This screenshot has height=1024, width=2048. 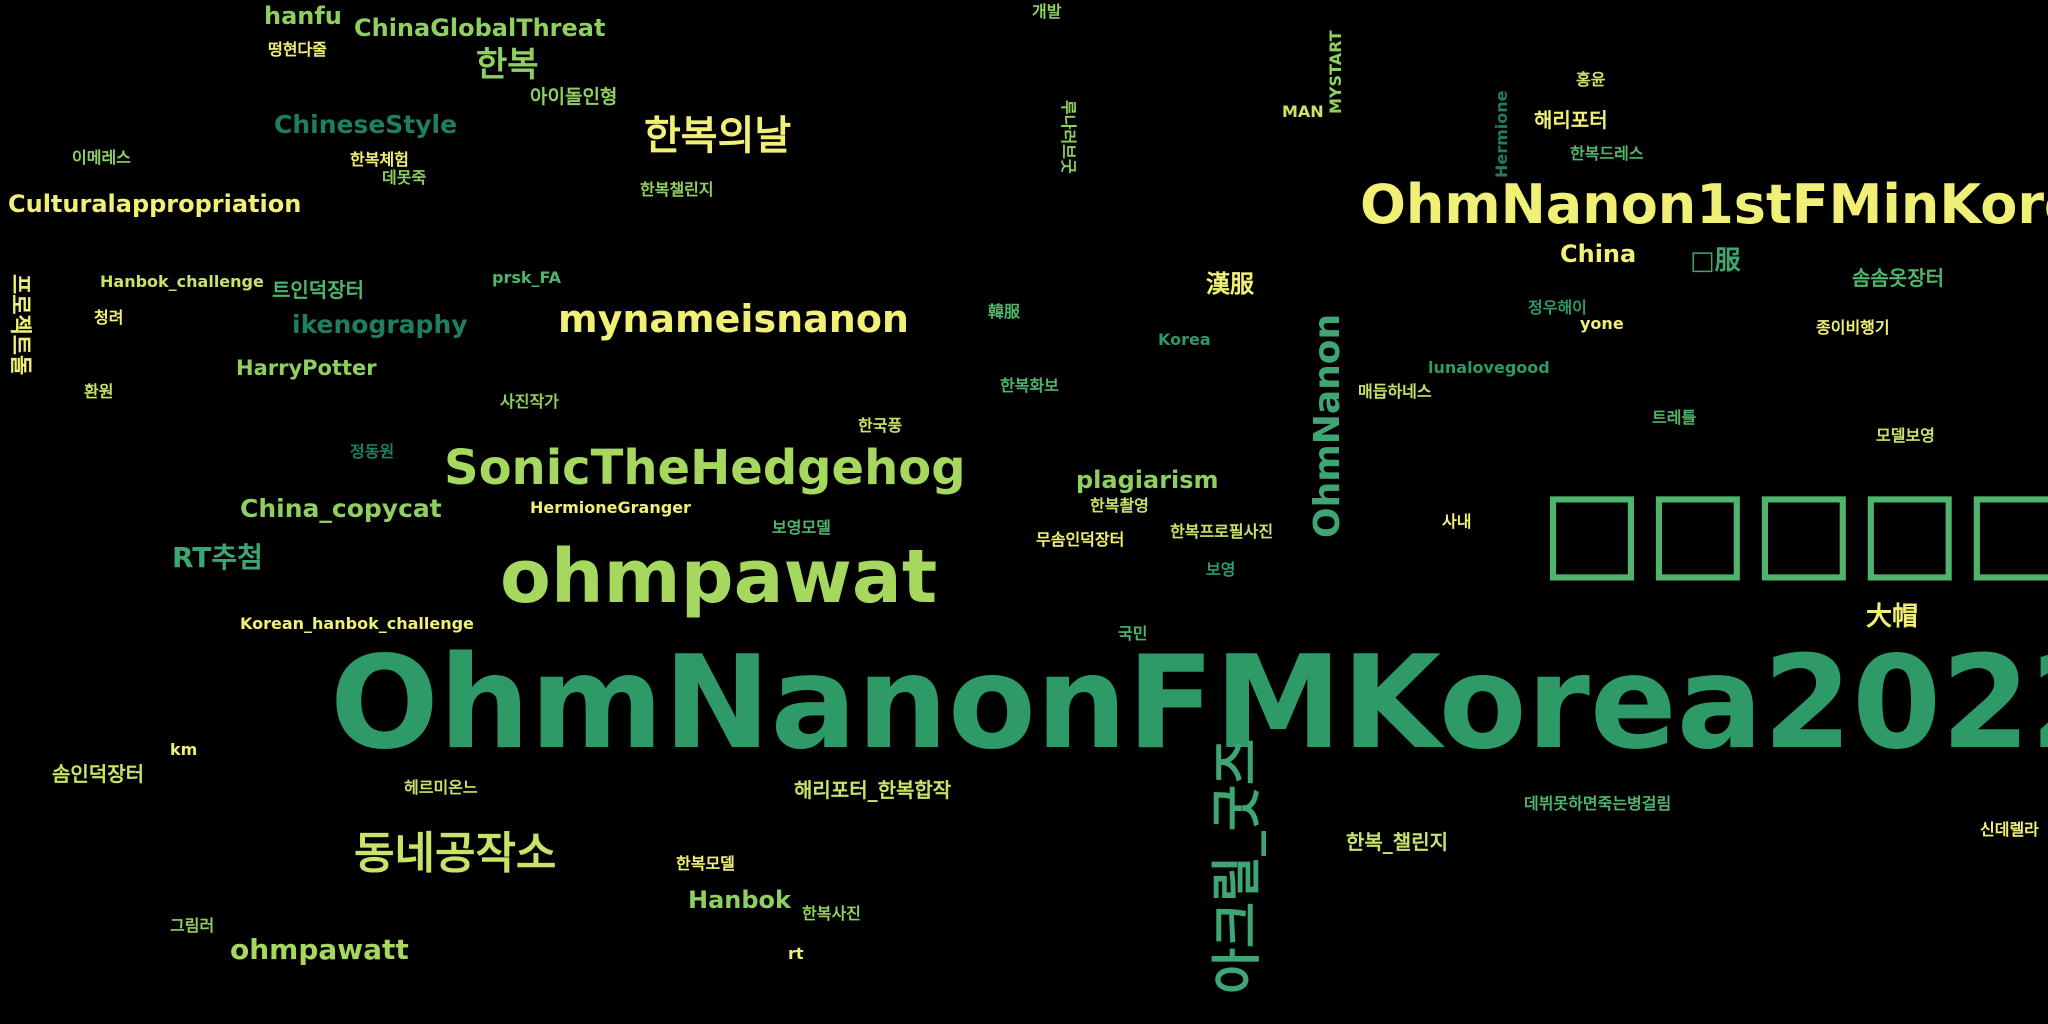 What do you see at coordinates (441, 787) in the screenshot?
I see `word-hermione-kr: 헤르미온느` at bounding box center [441, 787].